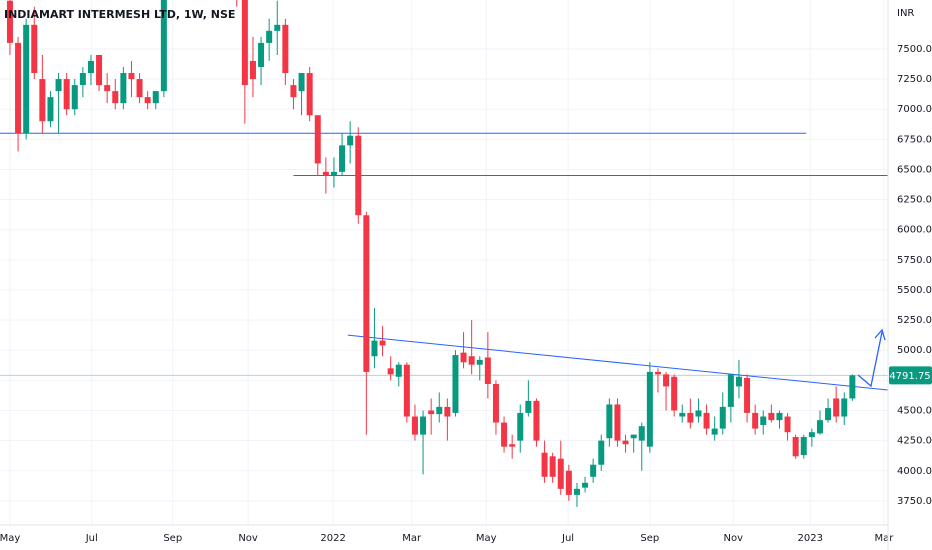  I want to click on x-tick-label: May, so click(486, 538).